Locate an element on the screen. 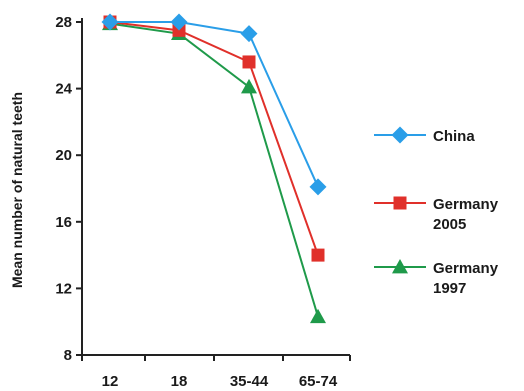  legend-item-china: China is located at coordinates (424, 135).